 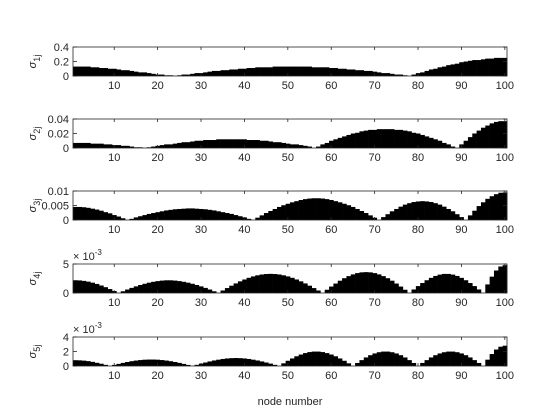 I want to click on axes-box, so click(x=290, y=278).